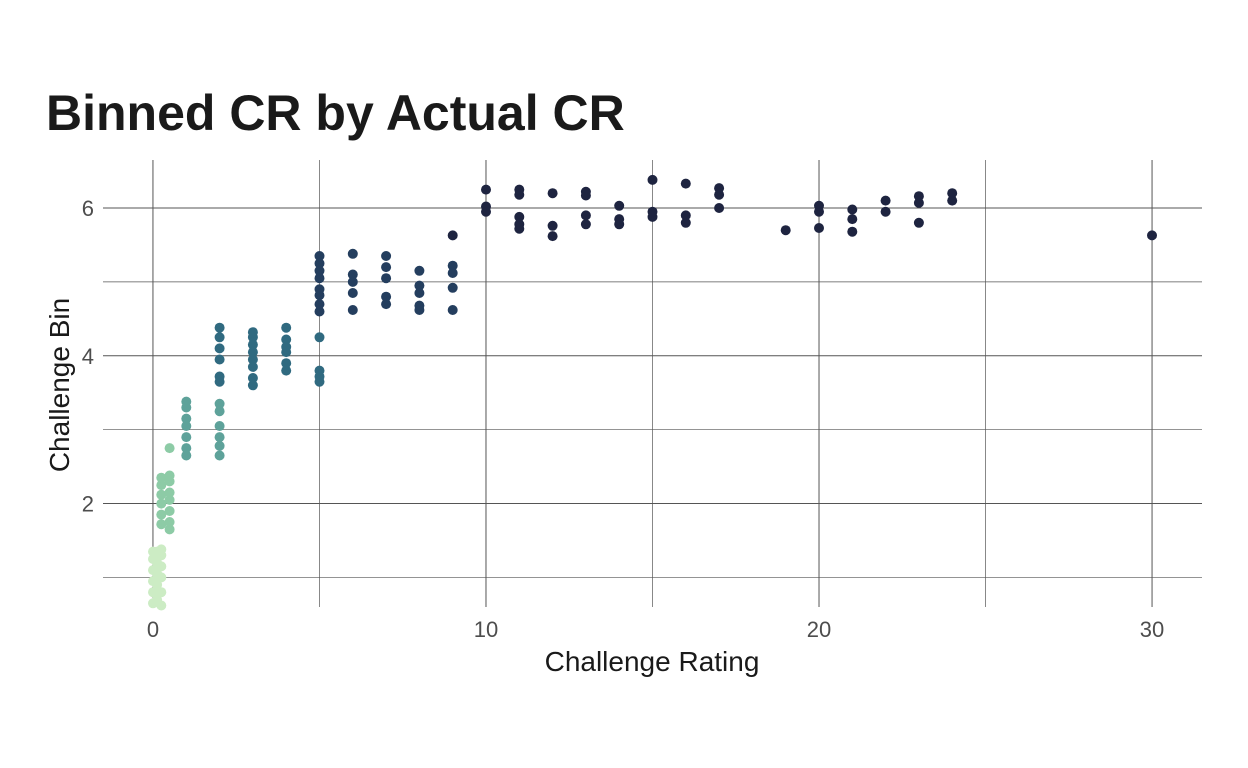  What do you see at coordinates (652, 661) in the screenshot?
I see `x-axis-title: Challenge Rating` at bounding box center [652, 661].